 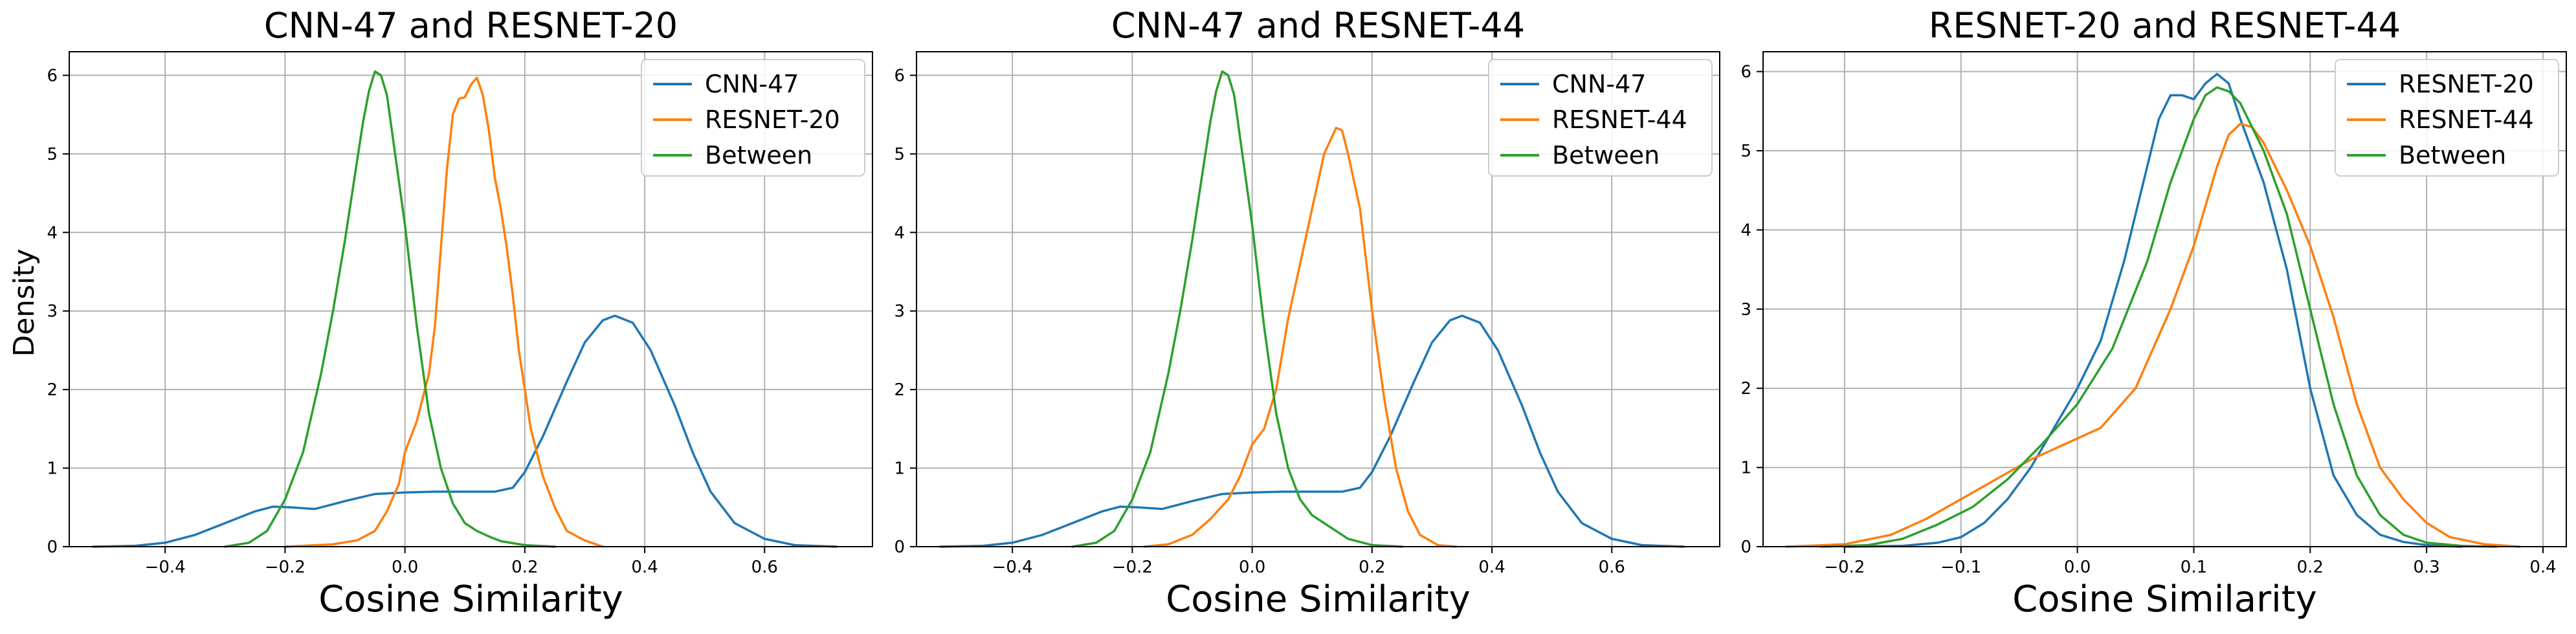 I want to click on legend: CNN-47 RESNET-20 Between, so click(x=753, y=118).